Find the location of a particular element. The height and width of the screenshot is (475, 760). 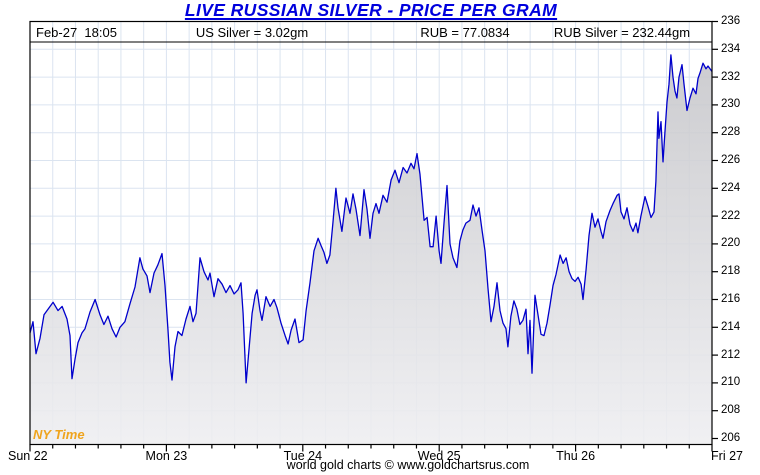

y-axis-tick-label: 232 is located at coordinates (731, 76).